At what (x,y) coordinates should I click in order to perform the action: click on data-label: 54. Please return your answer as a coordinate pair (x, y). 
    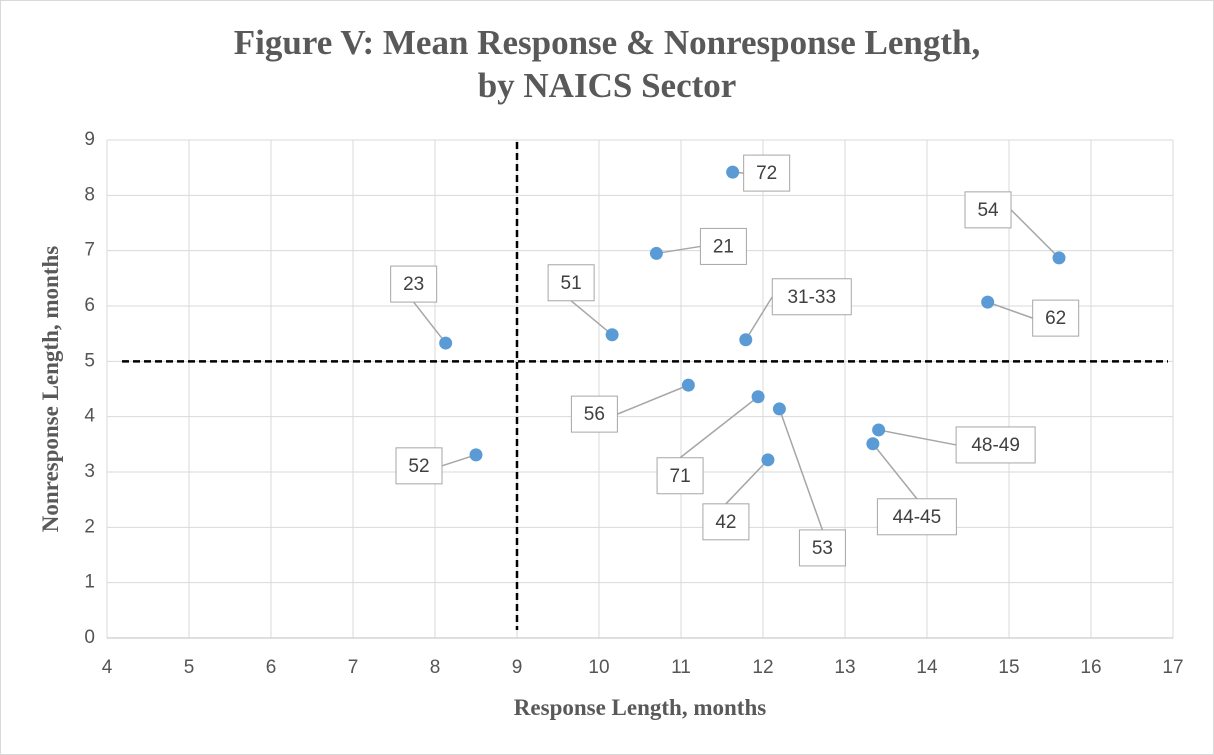
    Looking at the image, I should click on (988, 210).